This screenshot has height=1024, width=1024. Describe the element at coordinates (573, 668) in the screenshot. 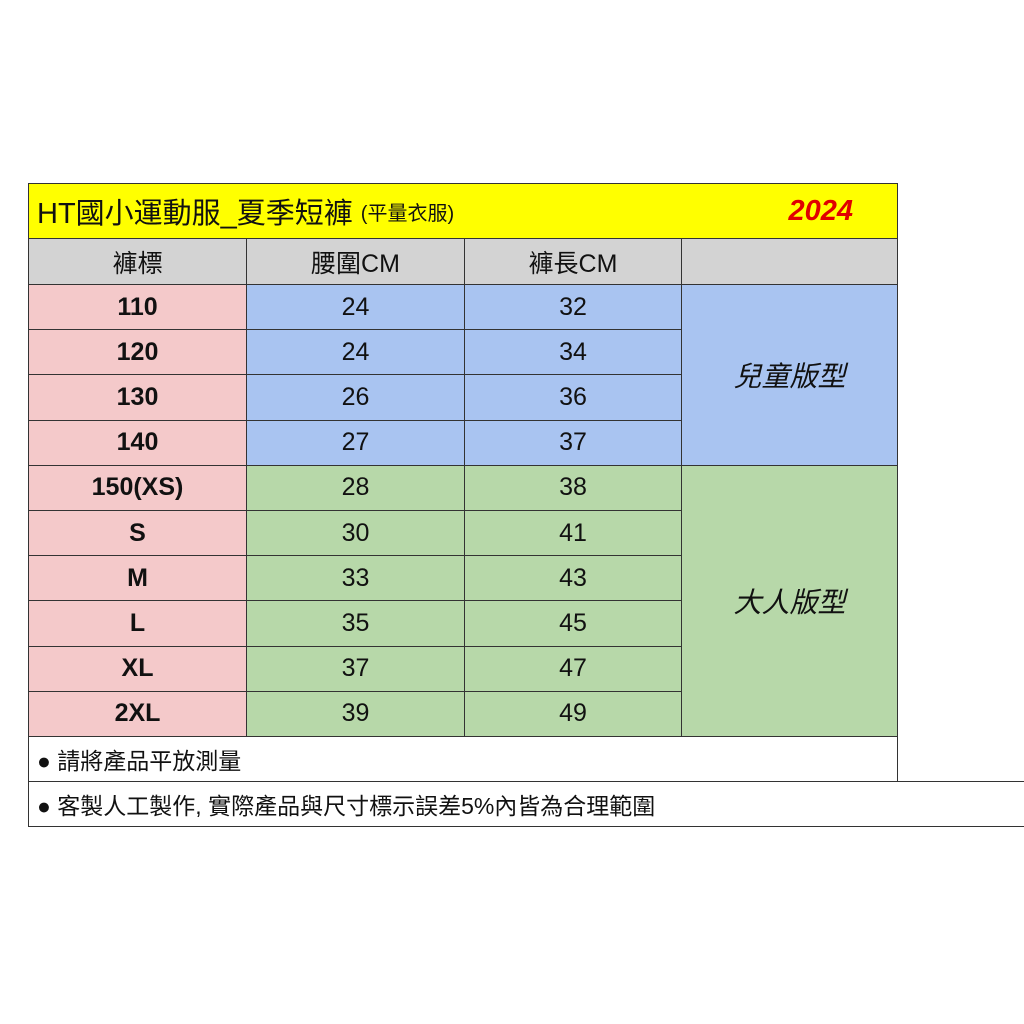

I see `cell-length: 47` at that location.